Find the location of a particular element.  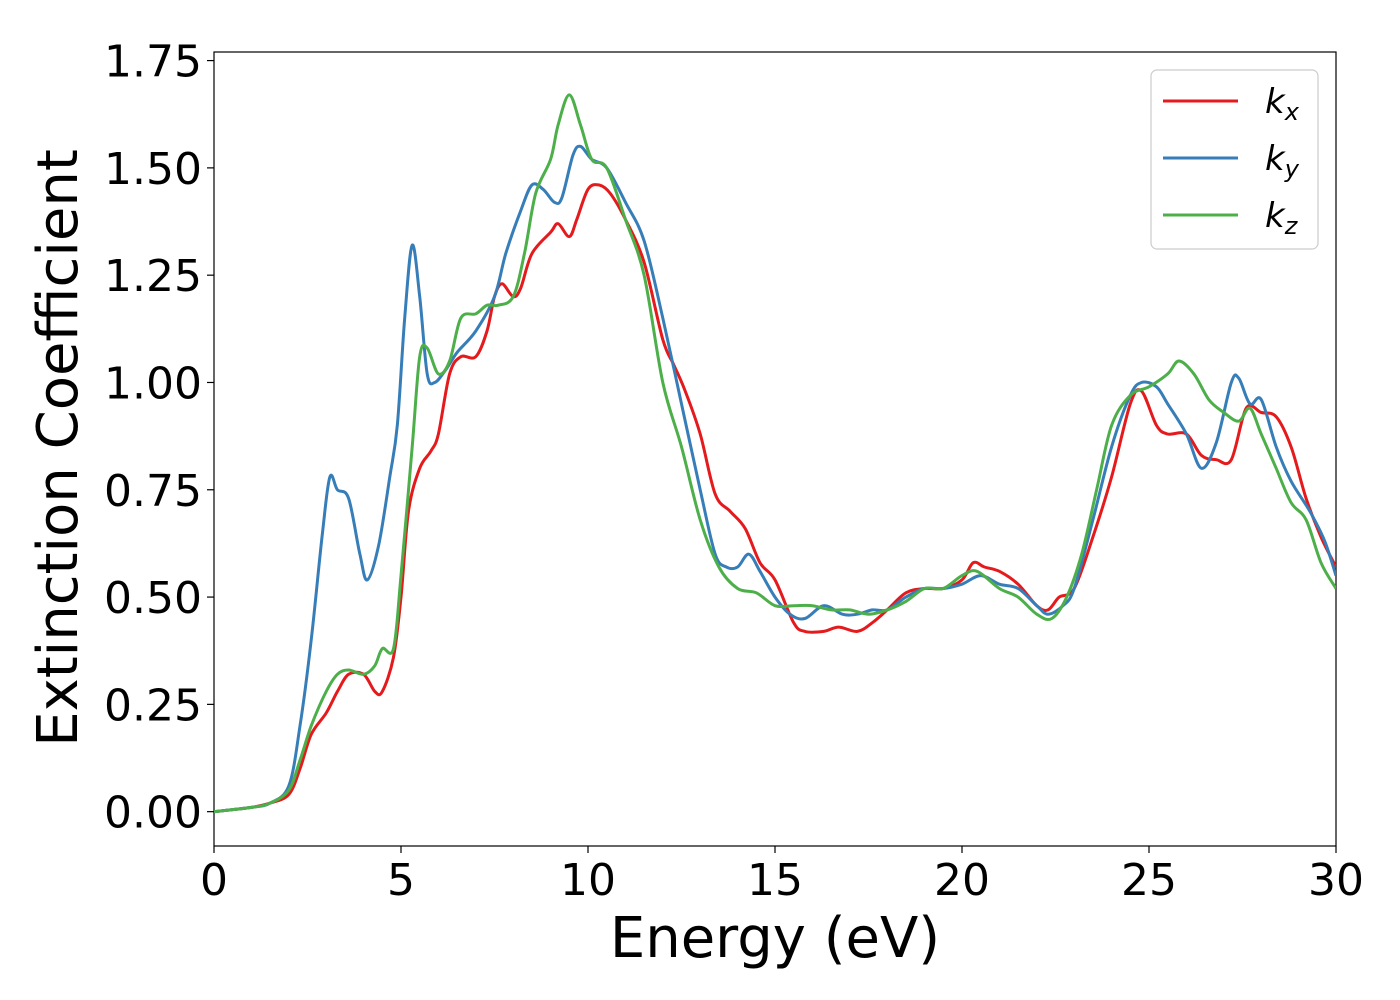

legend-label-x: kx is located at coordinates (1282, 104).